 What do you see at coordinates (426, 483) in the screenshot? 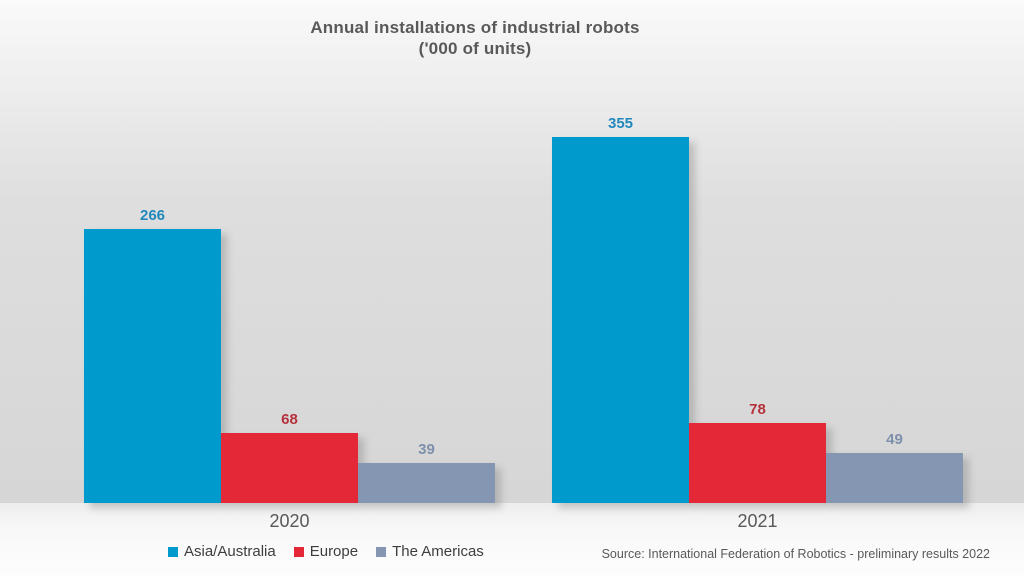
I see `bar-the-americas-2020` at bounding box center [426, 483].